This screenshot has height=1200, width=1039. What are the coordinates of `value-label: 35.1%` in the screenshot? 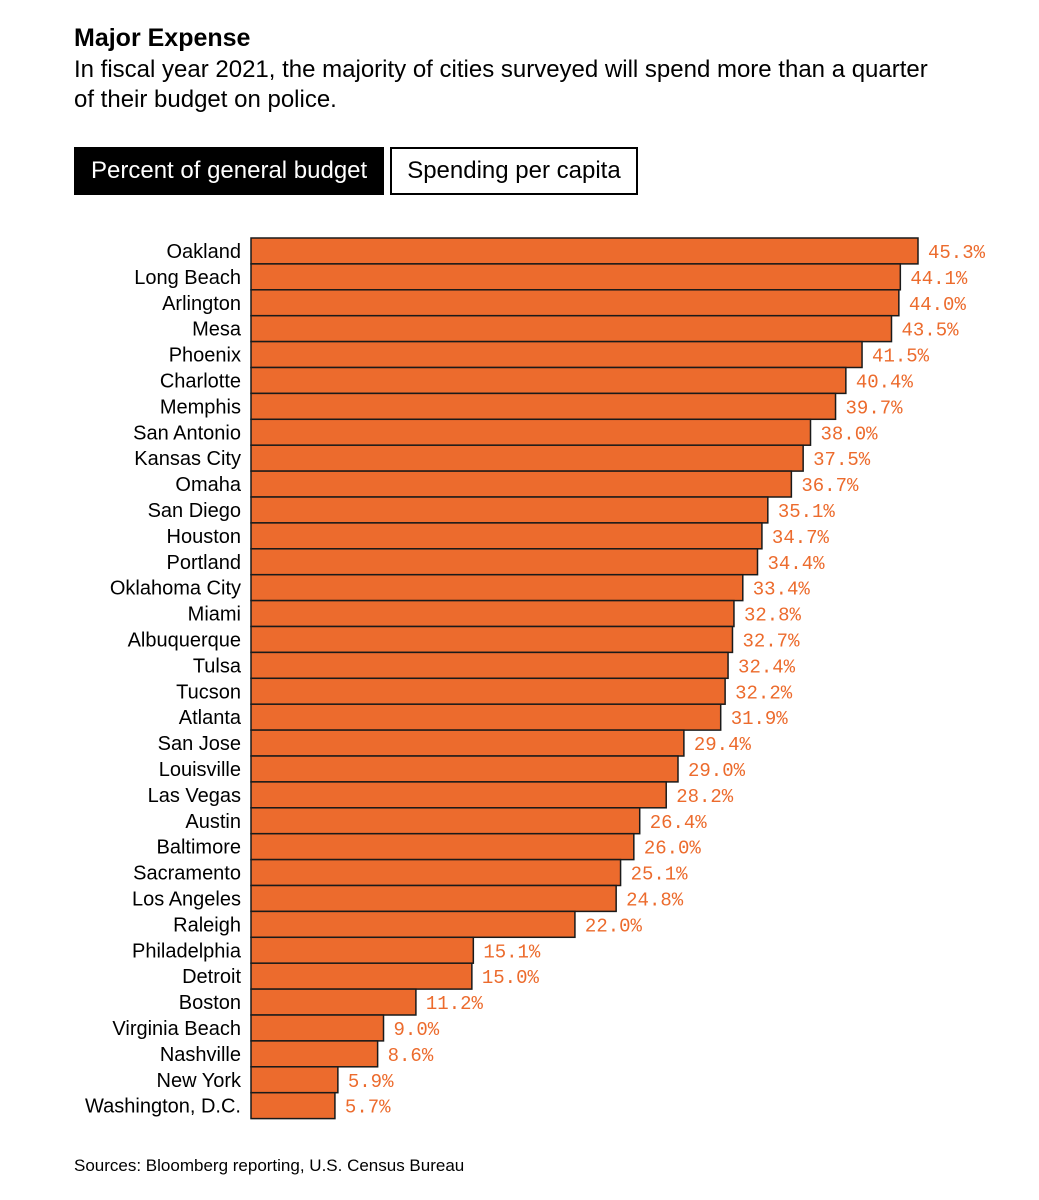 It's located at (807, 512).